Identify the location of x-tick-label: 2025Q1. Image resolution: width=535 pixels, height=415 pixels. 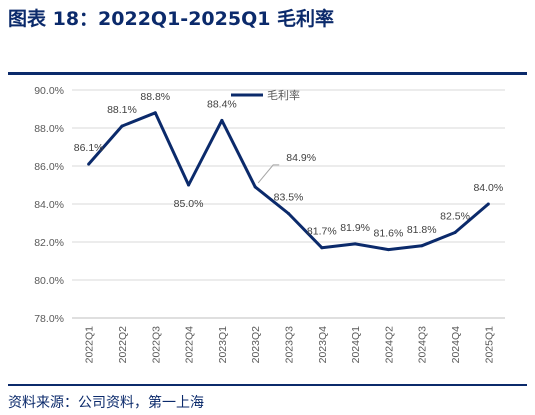
(489, 345).